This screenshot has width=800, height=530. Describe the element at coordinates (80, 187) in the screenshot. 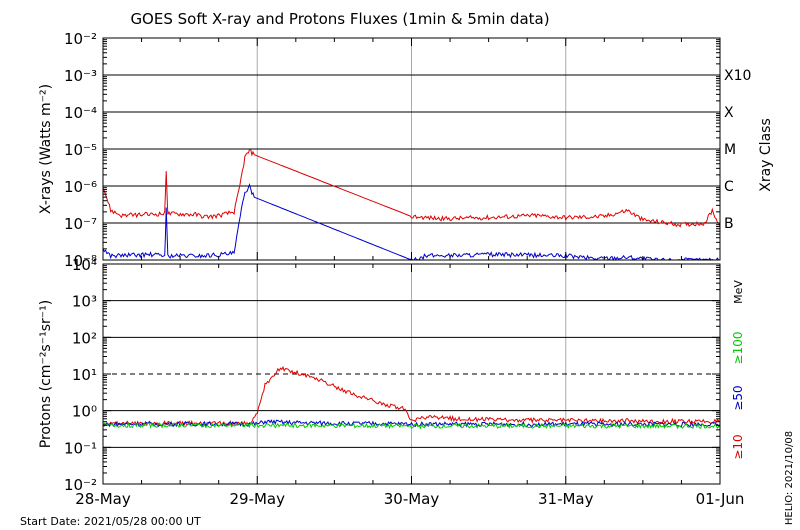

I see `xray-ytick-label: 10⁻⁶` at that location.